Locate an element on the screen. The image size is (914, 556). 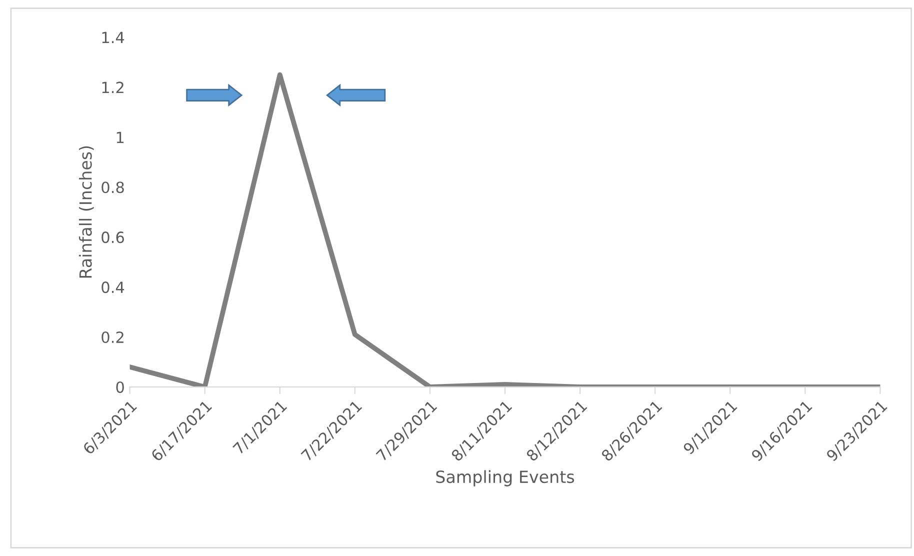
y-tick-label: 1 is located at coordinates (120, 137).